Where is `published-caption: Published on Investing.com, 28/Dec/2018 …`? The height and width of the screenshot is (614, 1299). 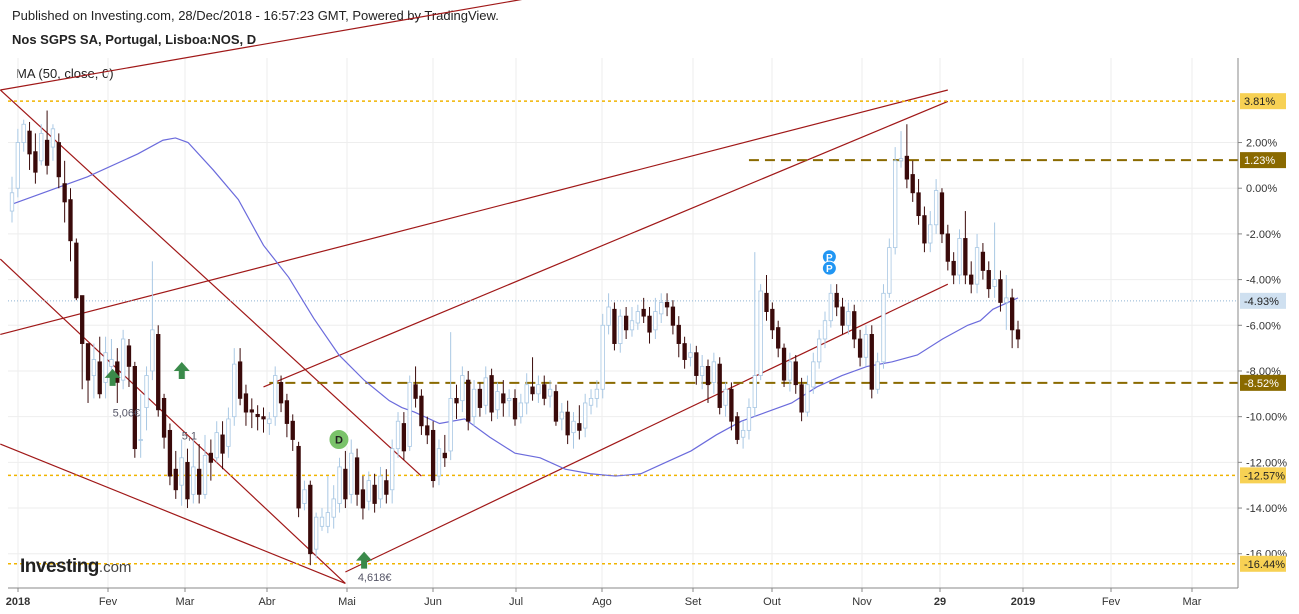 published-caption: Published on Investing.com, 28/Dec/2018 … is located at coordinates (255, 15).